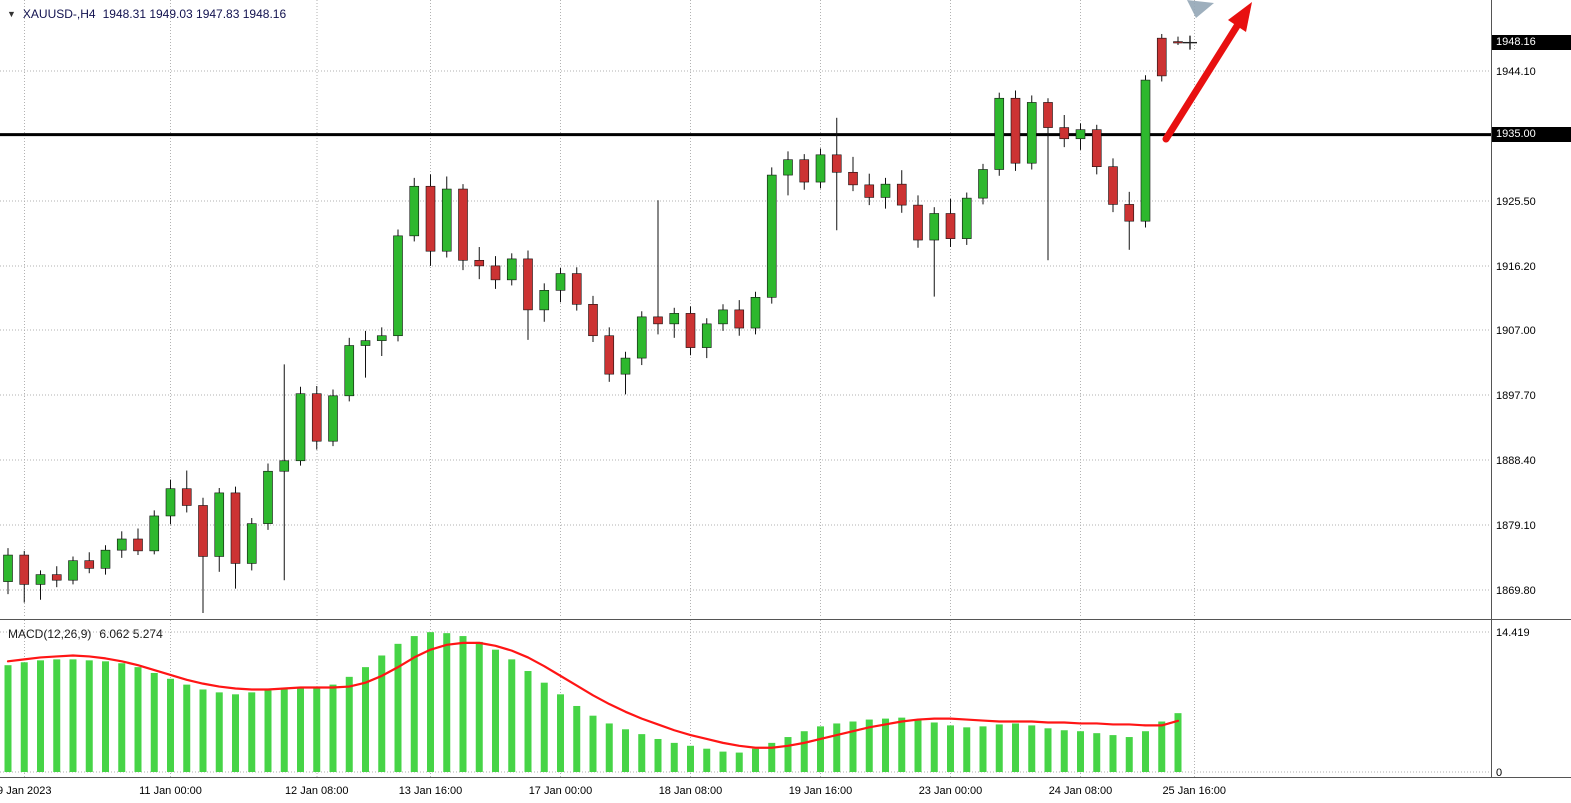 The height and width of the screenshot is (803, 1571). Describe the element at coordinates (1516, 461) in the screenshot. I see `price-axis-label: 1888.40` at that location.